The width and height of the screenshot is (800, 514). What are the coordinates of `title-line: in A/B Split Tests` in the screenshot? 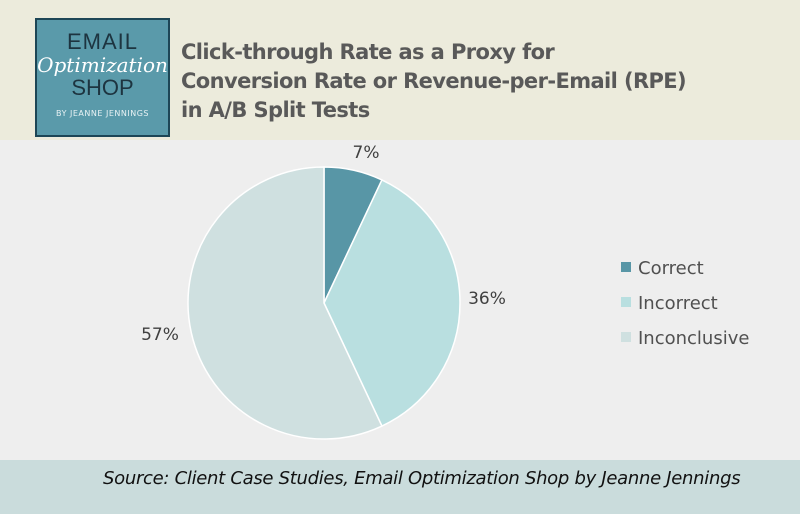 It's located at (275, 110).